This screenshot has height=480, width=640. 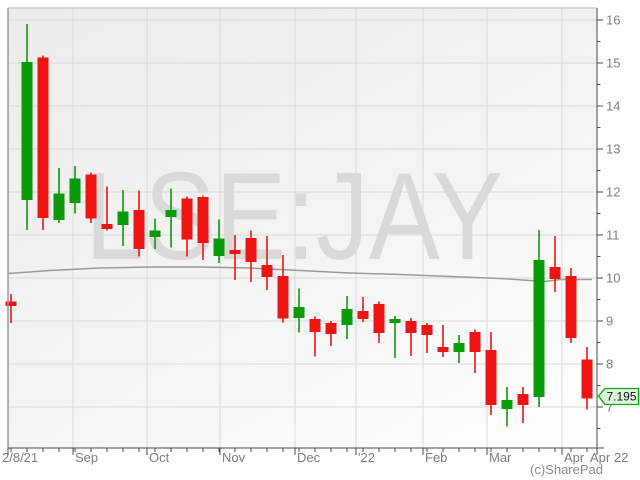 What do you see at coordinates (609, 457) in the screenshot?
I see `x-axis-tick-label: Apr 22` at bounding box center [609, 457].